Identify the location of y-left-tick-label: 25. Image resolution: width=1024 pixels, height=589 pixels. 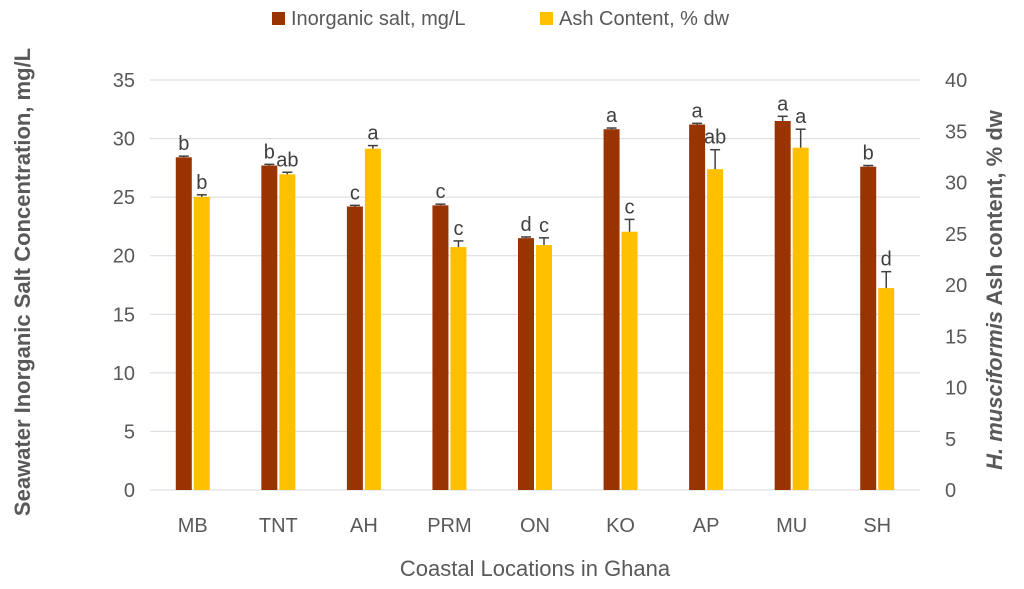
(124, 198).